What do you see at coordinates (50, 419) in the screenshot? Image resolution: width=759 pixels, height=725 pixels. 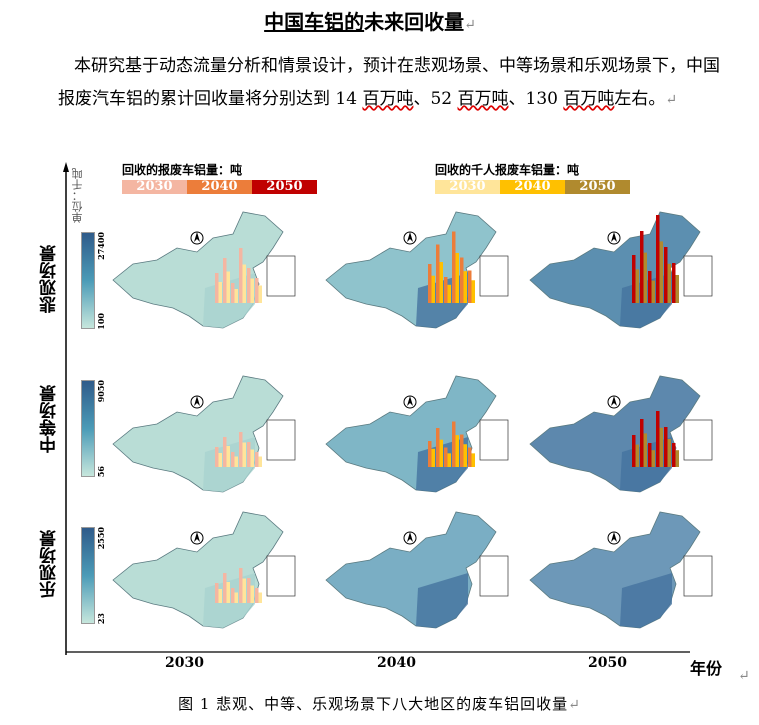 I see `row-label-medium: 中等场景` at bounding box center [50, 419].